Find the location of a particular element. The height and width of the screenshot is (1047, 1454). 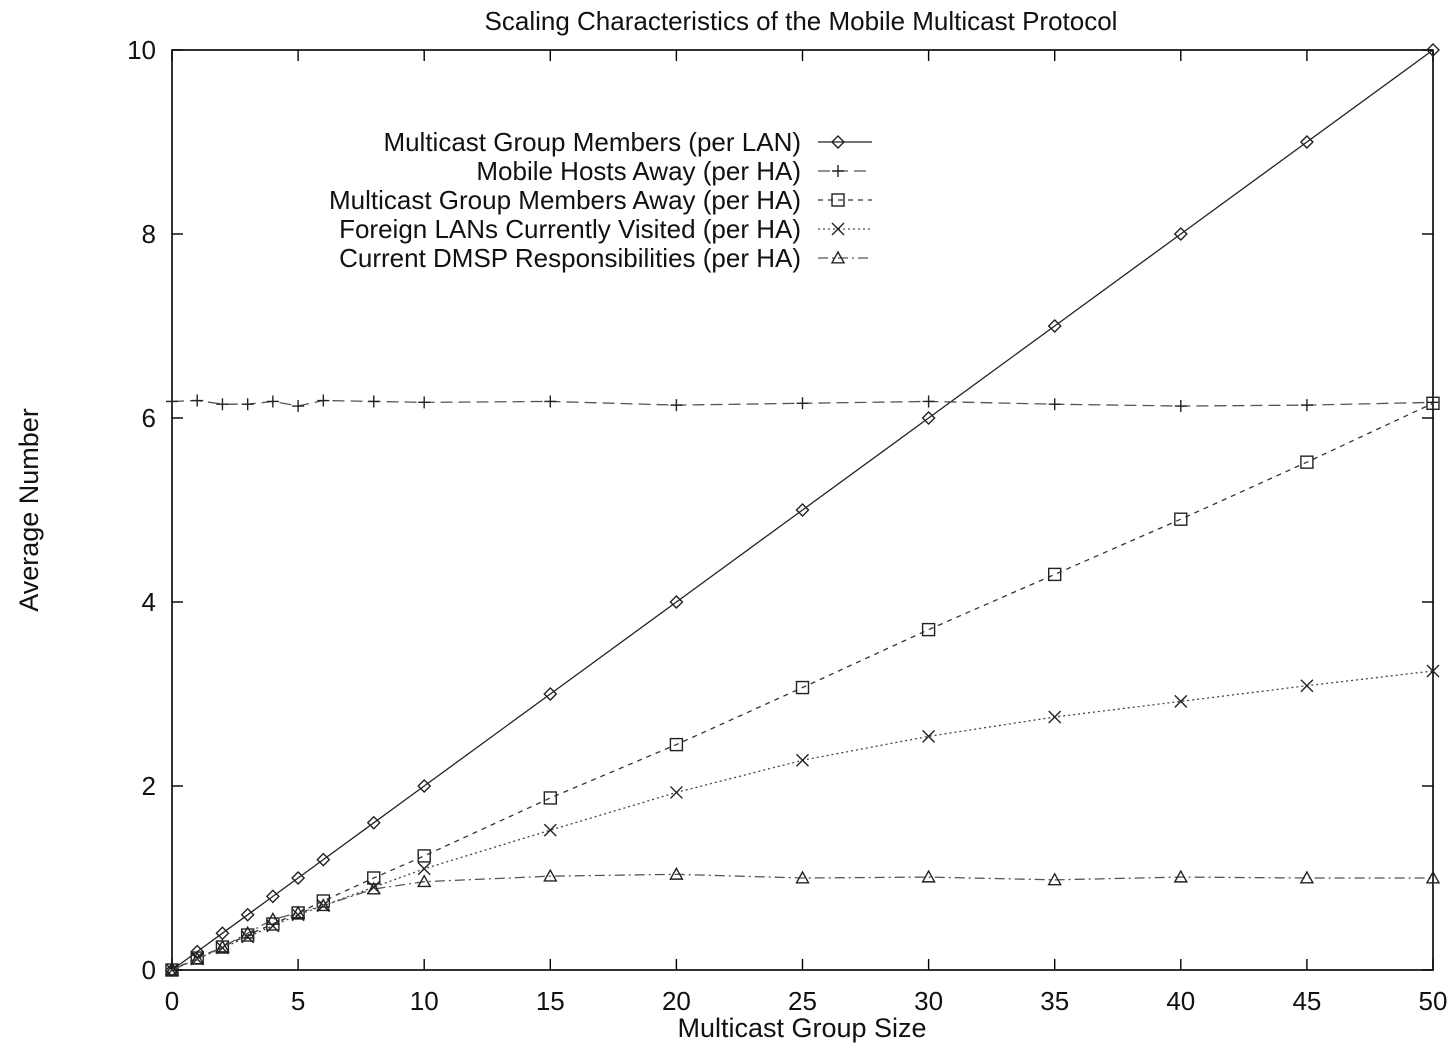

x-tick-label: 0 is located at coordinates (172, 1001).